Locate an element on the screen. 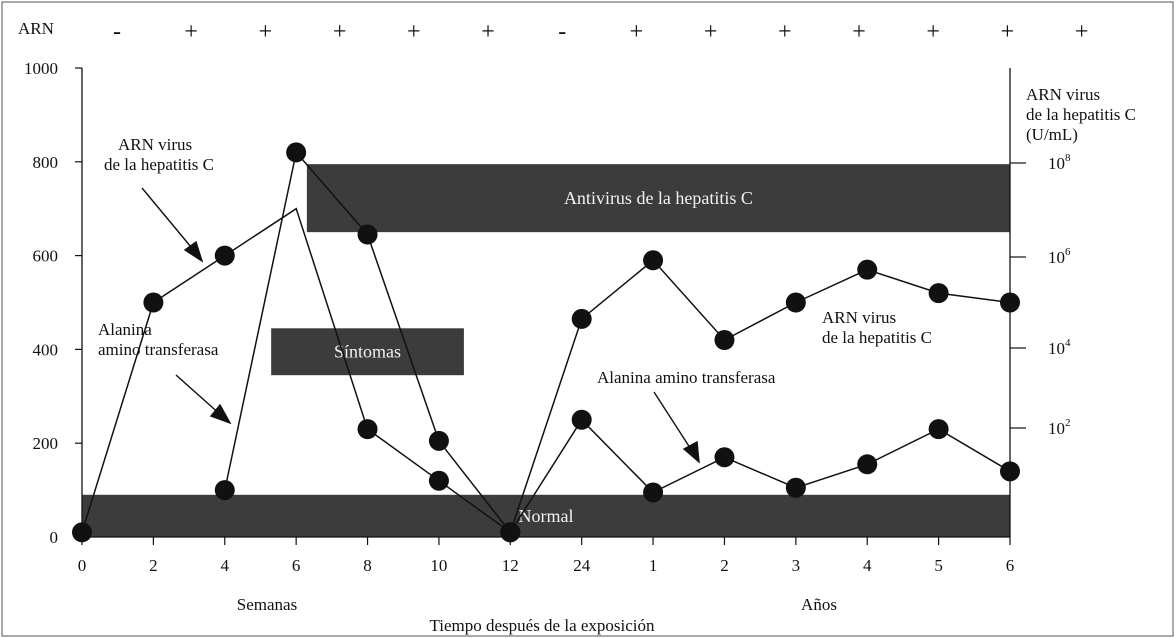 This screenshot has height=638, width=1175. arrowhead-alt-left is located at coordinates (220, 414).